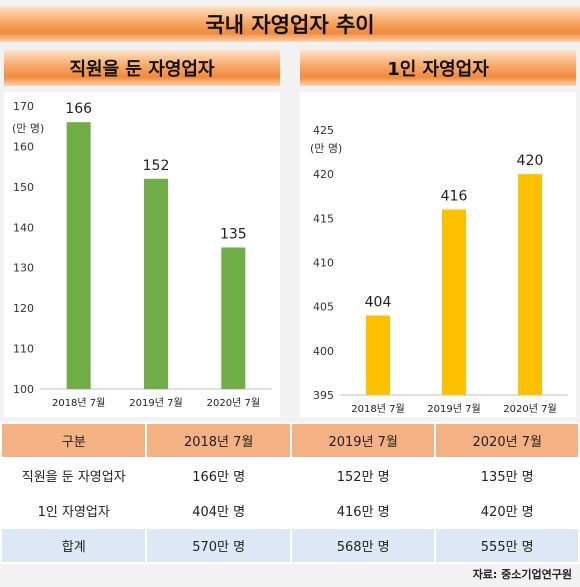 Image resolution: width=580 pixels, height=587 pixels. I want to click on bar-value-label: 135, so click(233, 235).